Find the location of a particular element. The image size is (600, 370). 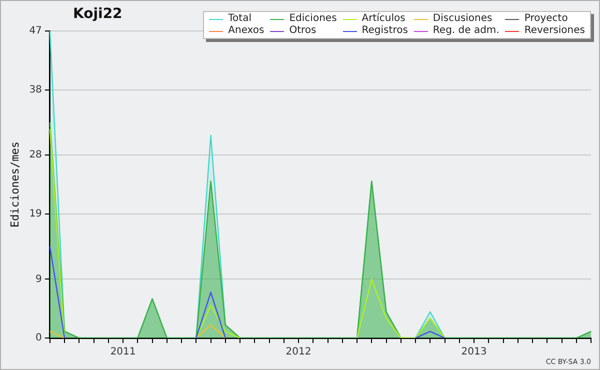

legend-label: Ediciones is located at coordinates (313, 19).